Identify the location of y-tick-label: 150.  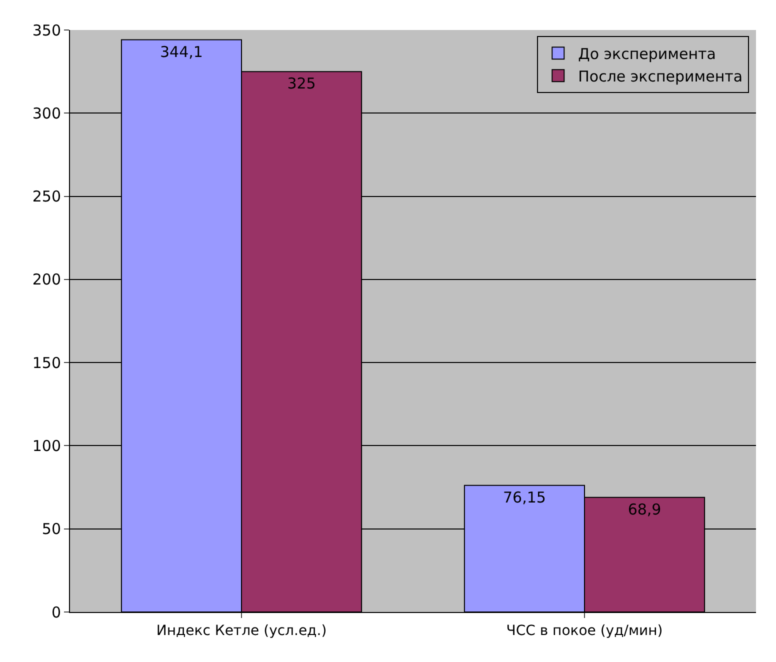
(46, 363).